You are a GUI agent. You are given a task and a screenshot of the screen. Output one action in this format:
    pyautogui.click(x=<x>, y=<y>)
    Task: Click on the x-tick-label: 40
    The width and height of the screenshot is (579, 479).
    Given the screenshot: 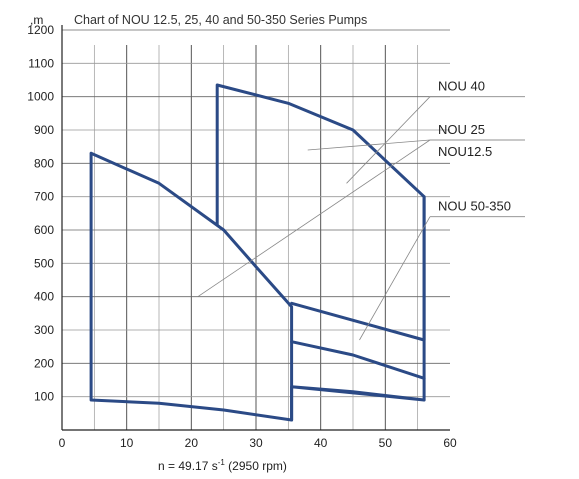 What is the action you would take?
    pyautogui.click(x=321, y=443)
    